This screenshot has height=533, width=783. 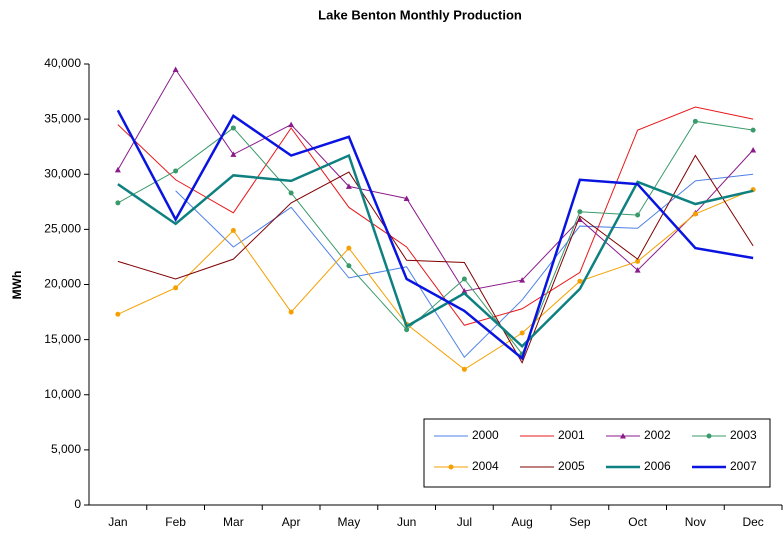 What do you see at coordinates (62, 229) in the screenshot?
I see `y-tick-label: 25,000` at bounding box center [62, 229].